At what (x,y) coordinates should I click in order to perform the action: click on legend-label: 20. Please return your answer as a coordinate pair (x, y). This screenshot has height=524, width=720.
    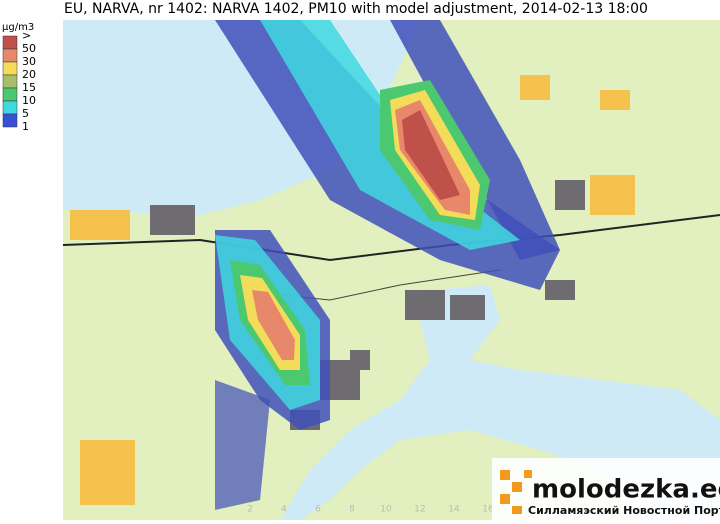
    Looking at the image, I should click on (29, 74).